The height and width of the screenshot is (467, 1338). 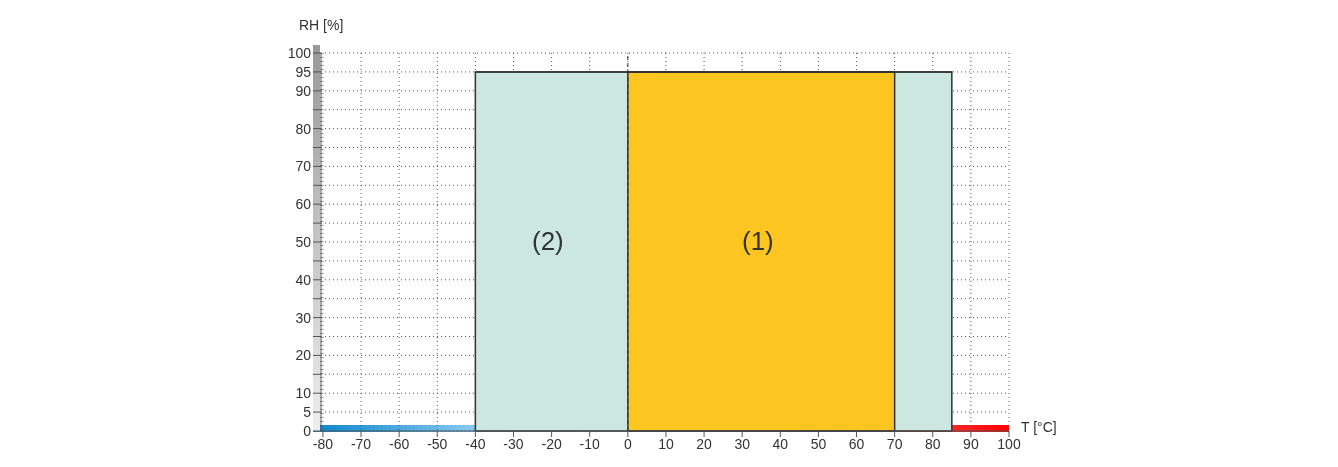 I want to click on x-tick-label: 10, so click(x=666, y=443).